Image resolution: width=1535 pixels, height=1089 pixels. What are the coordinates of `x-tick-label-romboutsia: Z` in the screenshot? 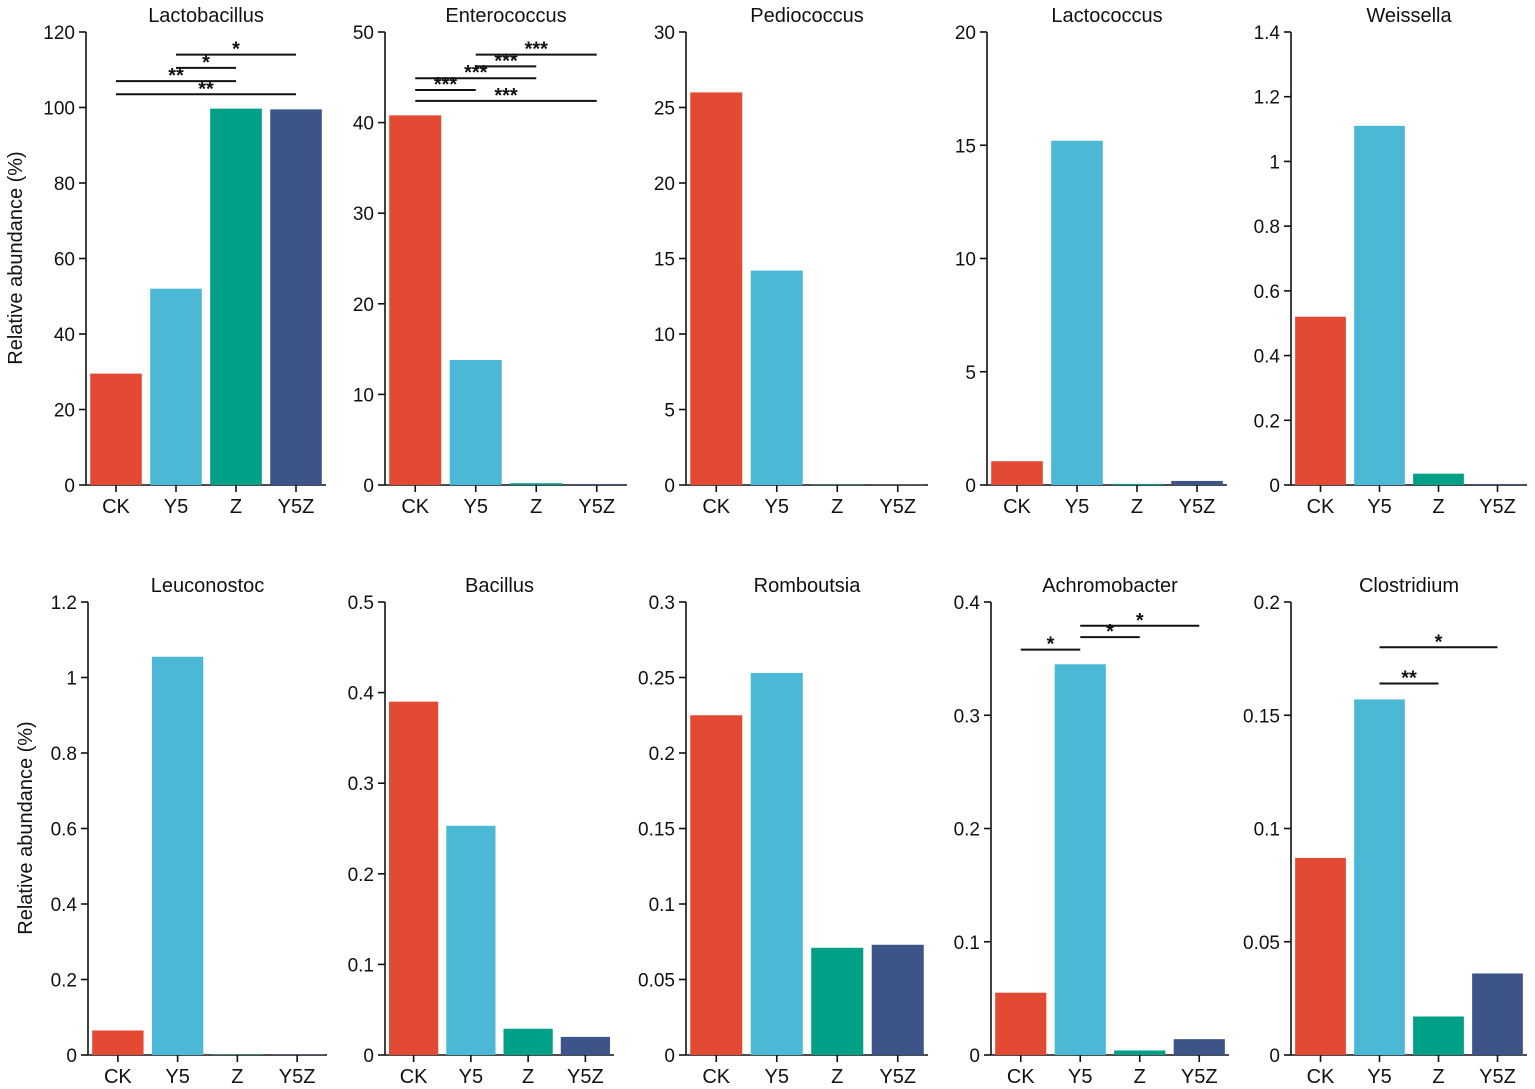 It's located at (837, 1077).